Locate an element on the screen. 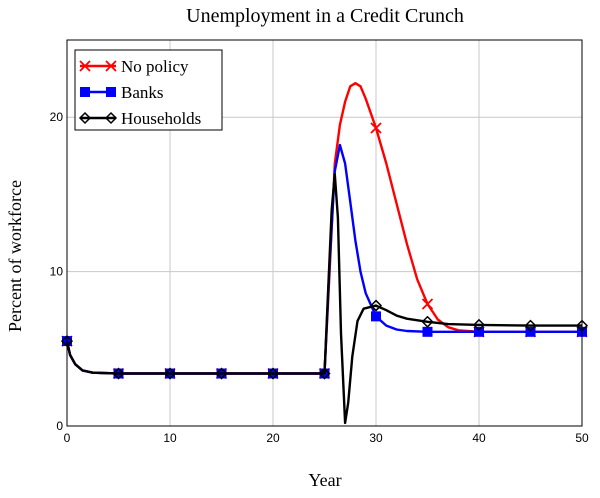 The width and height of the screenshot is (600, 498). legend-item: Households is located at coordinates (139, 118).